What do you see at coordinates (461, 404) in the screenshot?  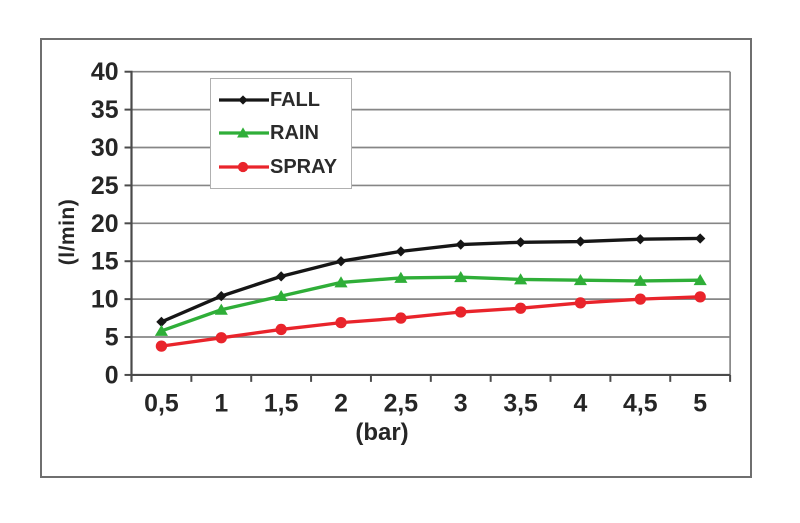 I see `x-tick-label: 3` at bounding box center [461, 404].